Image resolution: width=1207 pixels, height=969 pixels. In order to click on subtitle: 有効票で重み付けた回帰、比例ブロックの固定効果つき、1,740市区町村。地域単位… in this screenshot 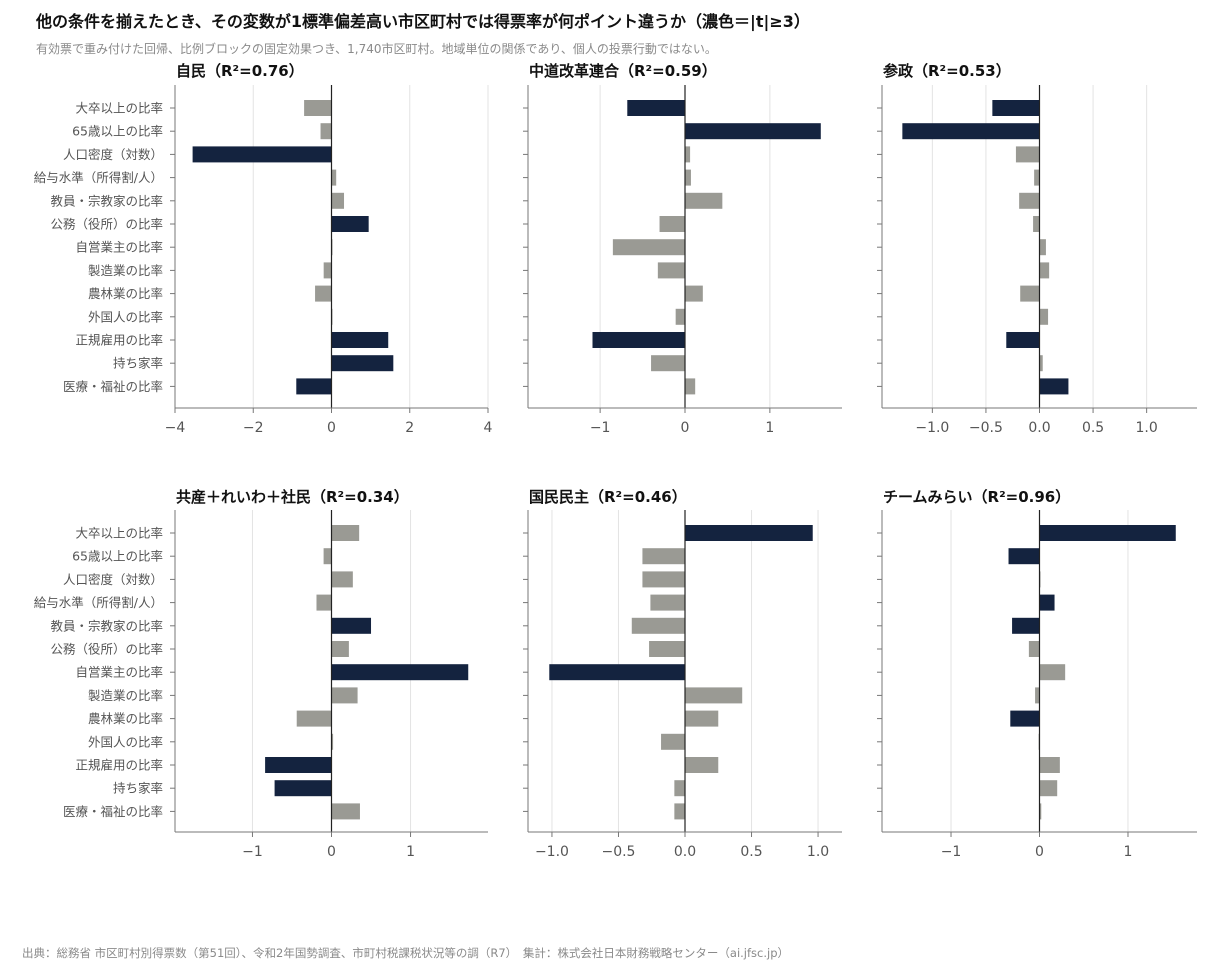, I will do `click(376, 49)`.